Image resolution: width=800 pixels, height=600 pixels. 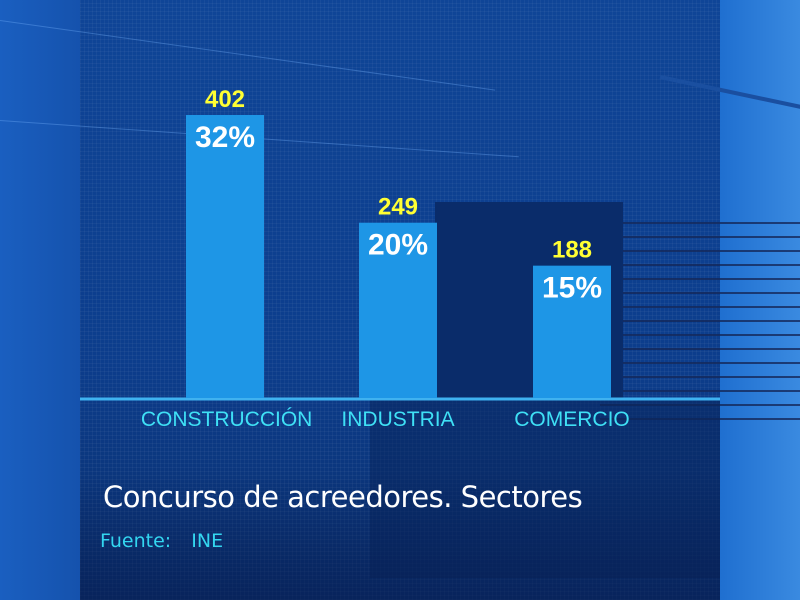 I want to click on value-label: 249, so click(x=398, y=207).